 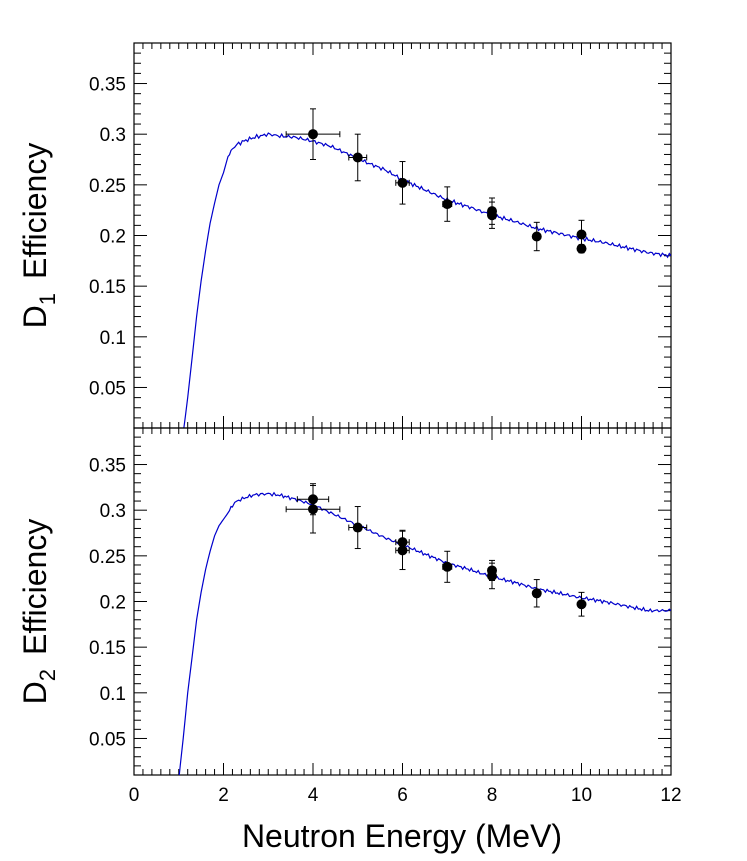 What do you see at coordinates (492, 795) in the screenshot?
I see `x-tick-label: 8` at bounding box center [492, 795].